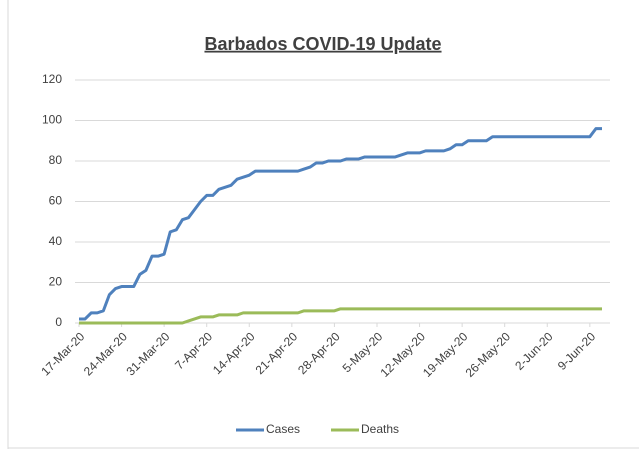  What do you see at coordinates (56, 241) in the screenshot?
I see `y-tick-label: 40` at bounding box center [56, 241].